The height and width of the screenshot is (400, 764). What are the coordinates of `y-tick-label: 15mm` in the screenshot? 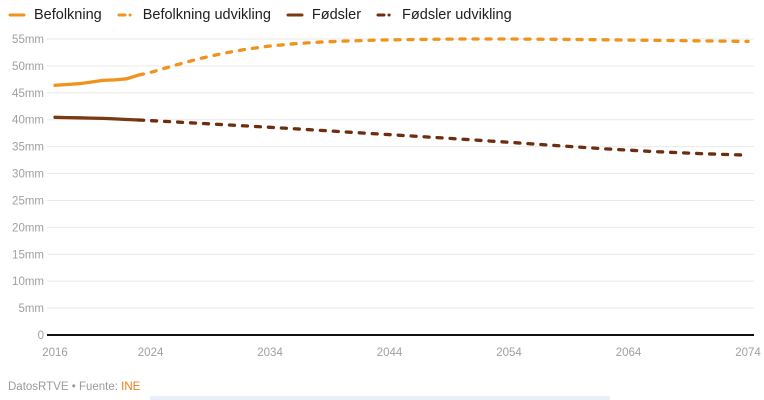 It's located at (28, 255).